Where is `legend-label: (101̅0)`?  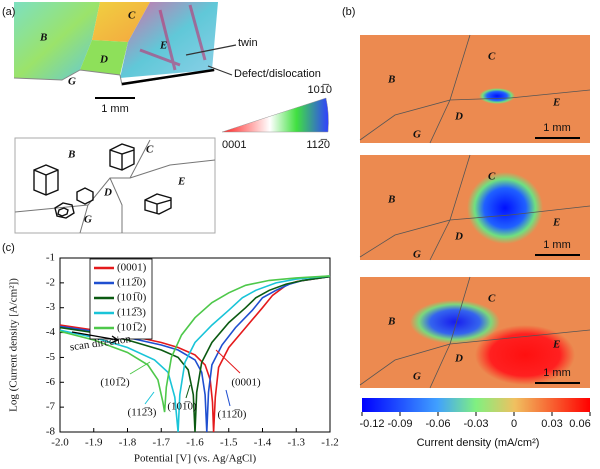
legend-label: (101̅0) is located at coordinates (132, 298).